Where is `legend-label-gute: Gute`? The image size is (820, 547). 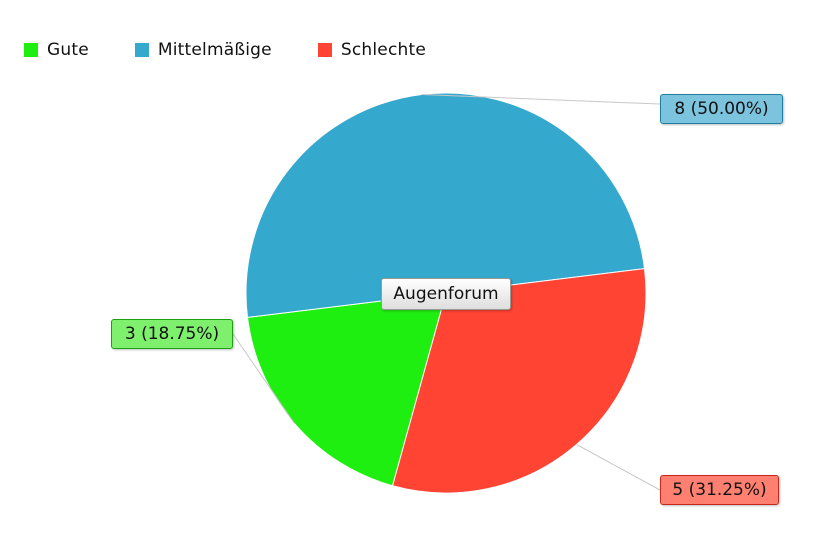 legend-label-gute: Gute is located at coordinates (68, 50).